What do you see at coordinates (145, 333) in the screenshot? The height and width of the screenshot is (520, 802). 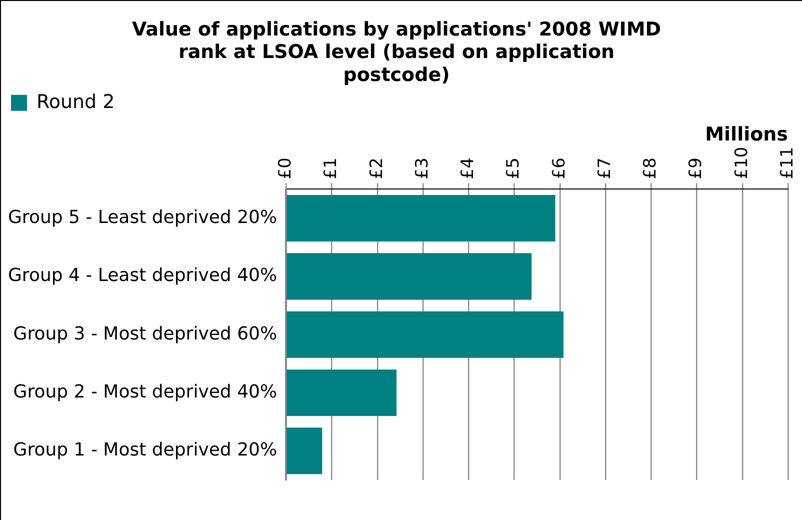 I see `y-tick-label: Group 3 - Most deprived 60%` at bounding box center [145, 333].